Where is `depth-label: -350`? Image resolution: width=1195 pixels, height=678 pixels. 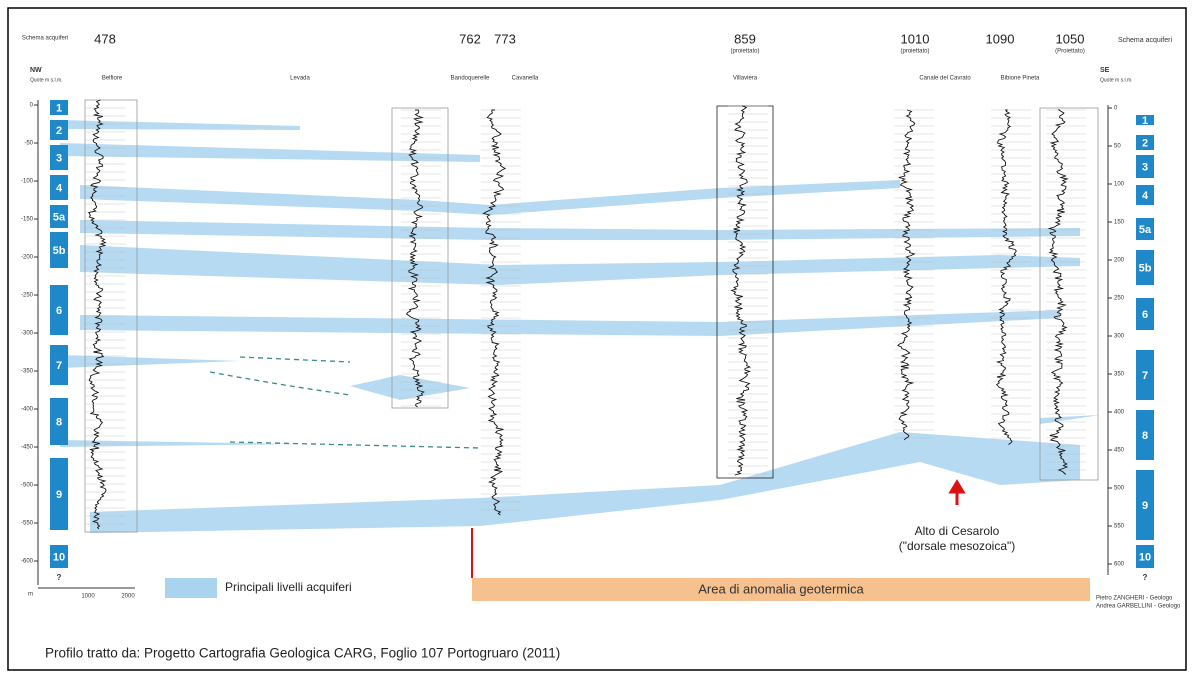 depth-label: -350 is located at coordinates (27, 372).